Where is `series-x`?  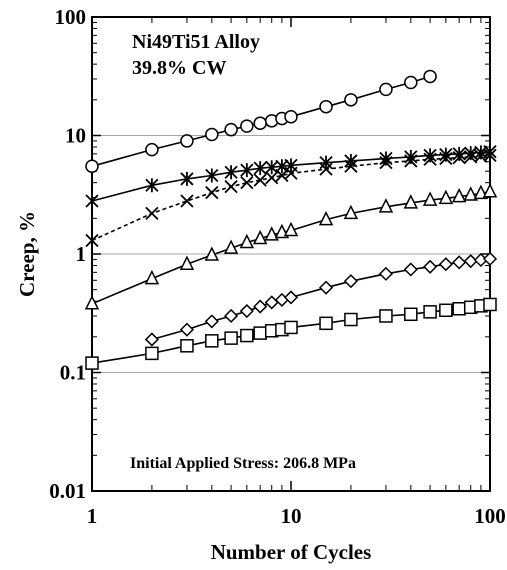
series-x is located at coordinates (291, 198).